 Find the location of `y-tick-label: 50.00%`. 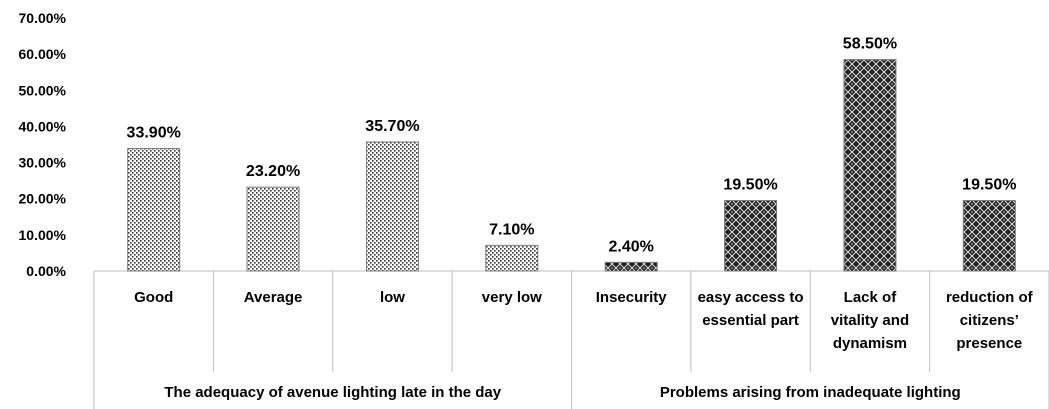

y-tick-label: 50.00% is located at coordinates (43, 90).